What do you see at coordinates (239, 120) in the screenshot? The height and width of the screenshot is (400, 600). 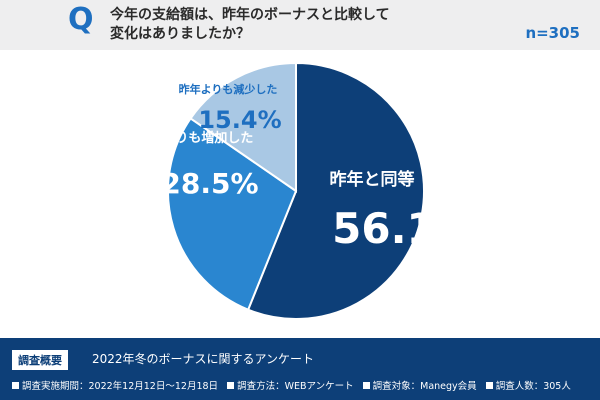 I see `slice-value-decreased: 15.4%` at bounding box center [239, 120].